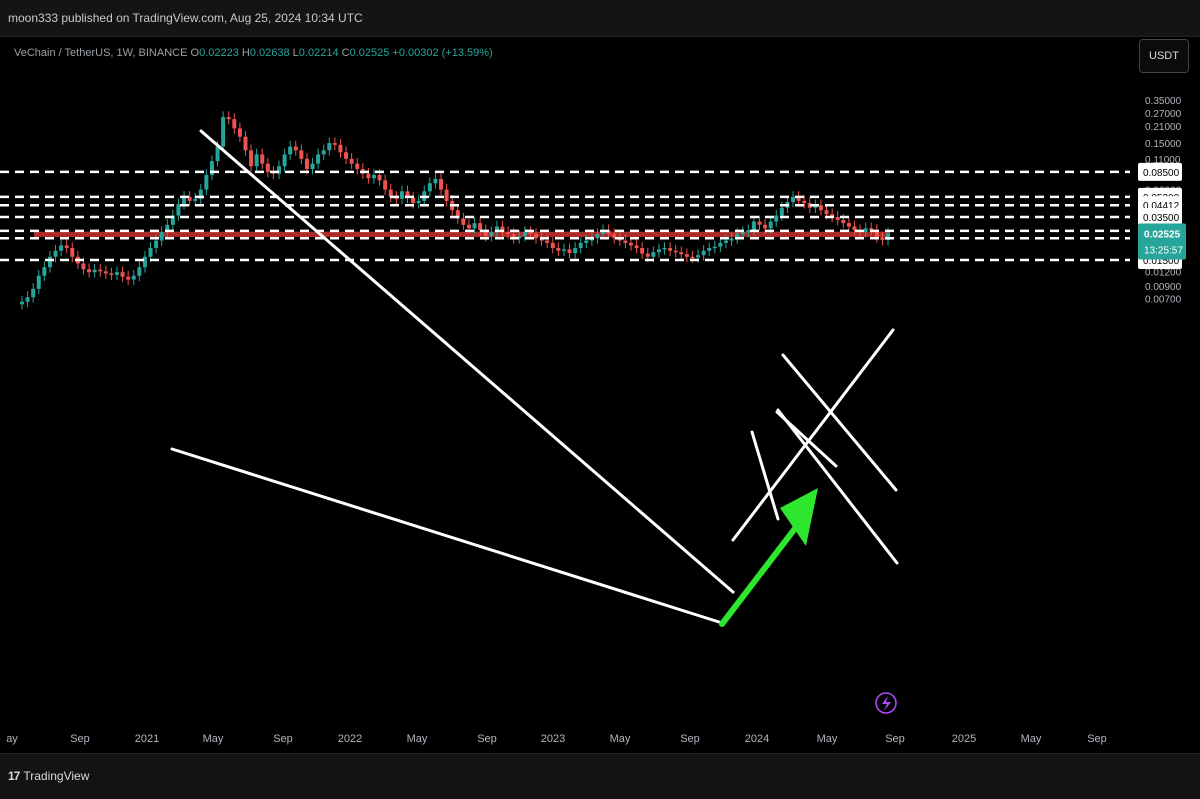  I want to click on level-label: 0.01500, so click(1161, 261).